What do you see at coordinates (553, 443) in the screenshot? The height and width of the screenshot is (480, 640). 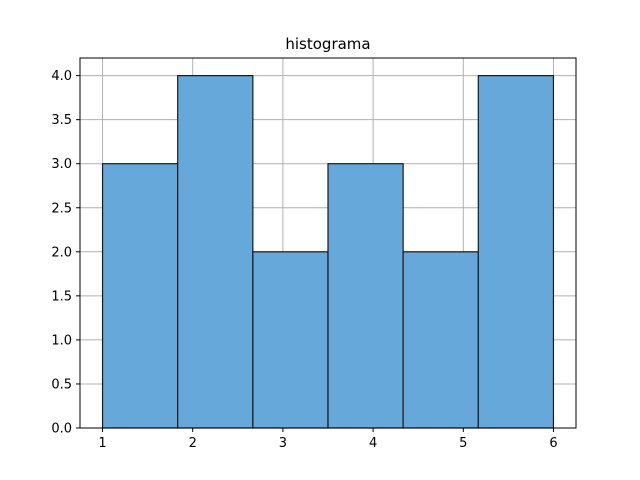 I see `x-tick-label: 6` at bounding box center [553, 443].